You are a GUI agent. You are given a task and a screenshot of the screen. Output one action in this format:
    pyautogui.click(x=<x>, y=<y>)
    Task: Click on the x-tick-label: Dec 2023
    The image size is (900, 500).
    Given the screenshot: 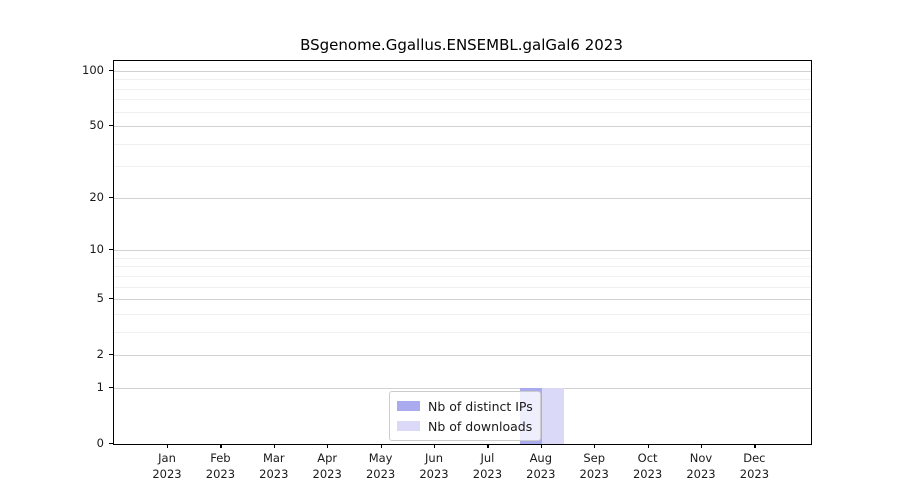 What is the action you would take?
    pyautogui.click(x=754, y=466)
    